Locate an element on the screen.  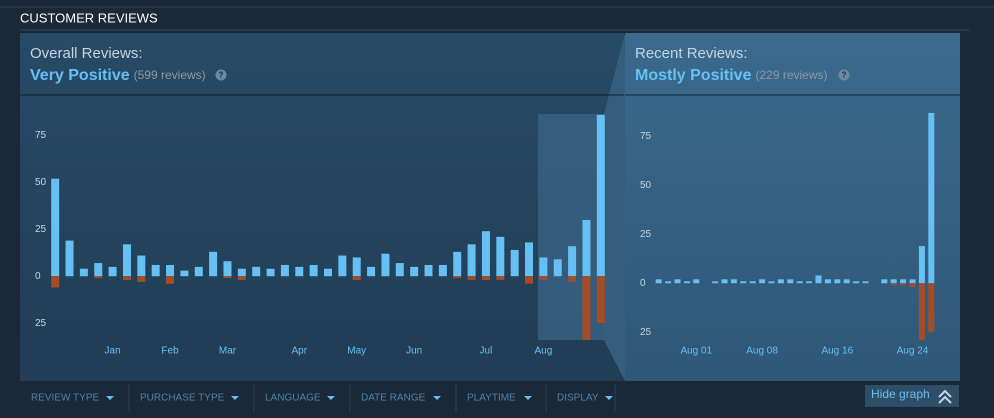
section-title: CUSTOMER REVIEWS is located at coordinates (89, 17).